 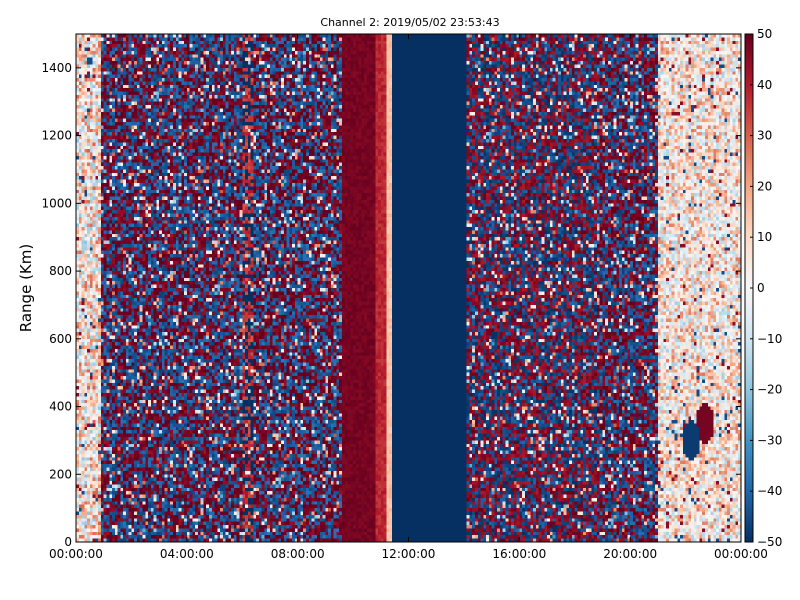 I want to click on colorbar-tick-label: 10, so click(x=764, y=237).